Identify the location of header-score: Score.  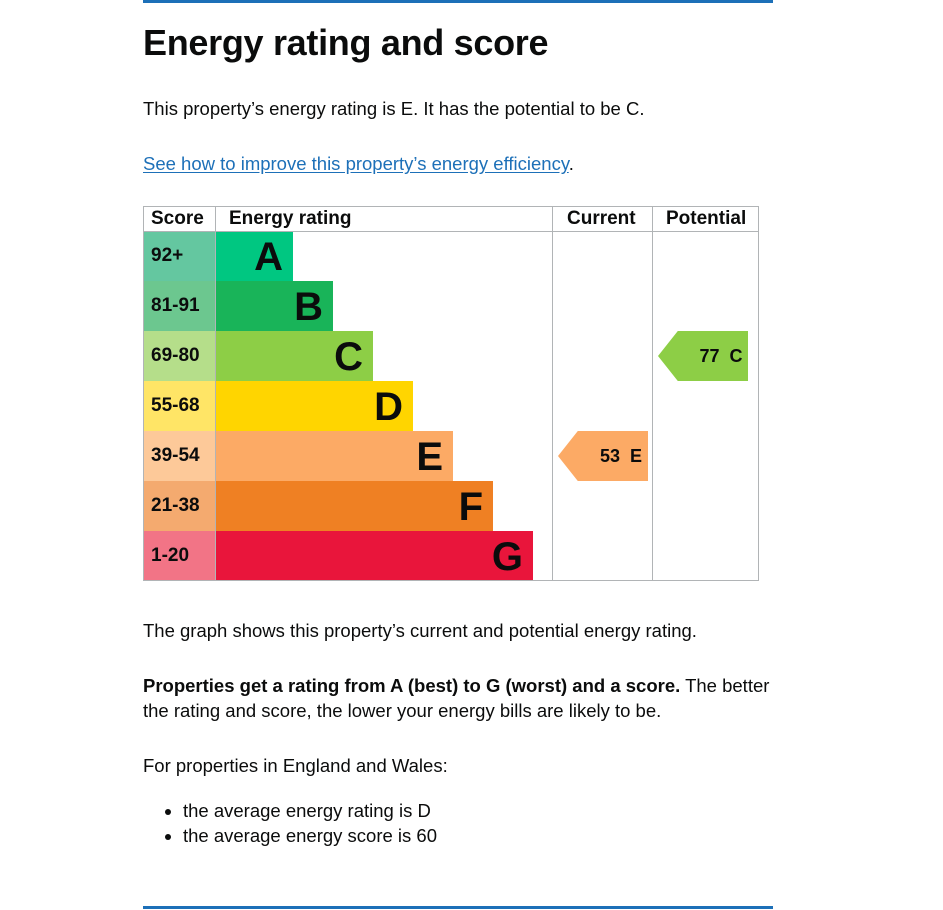
(177, 218).